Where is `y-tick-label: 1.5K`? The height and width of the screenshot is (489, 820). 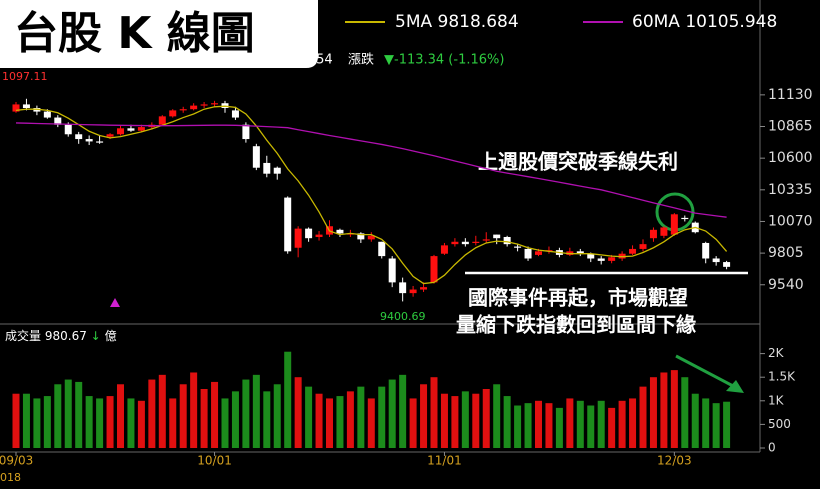
y-tick-label: 1.5K is located at coordinates (782, 377).